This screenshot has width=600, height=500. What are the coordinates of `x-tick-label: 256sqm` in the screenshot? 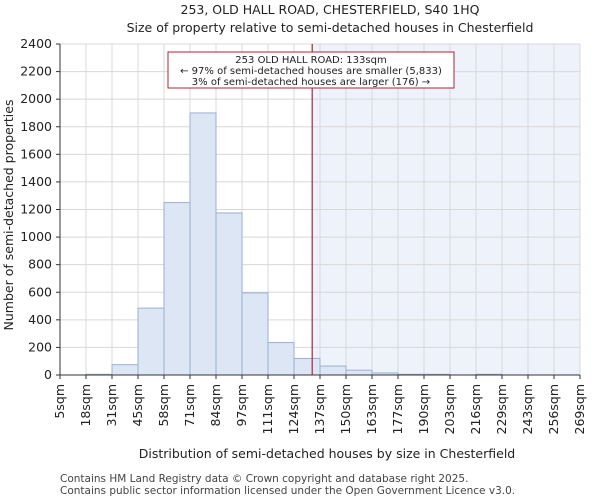 It's located at (553, 409).